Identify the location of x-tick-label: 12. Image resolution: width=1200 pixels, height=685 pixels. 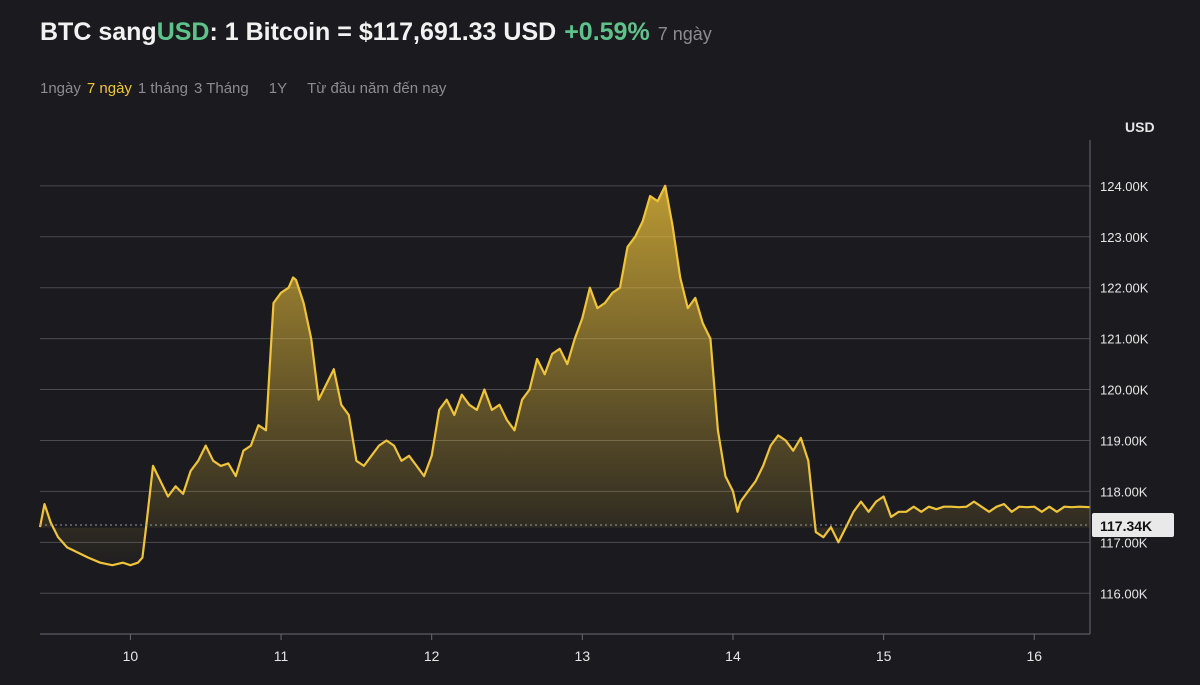
(432, 656).